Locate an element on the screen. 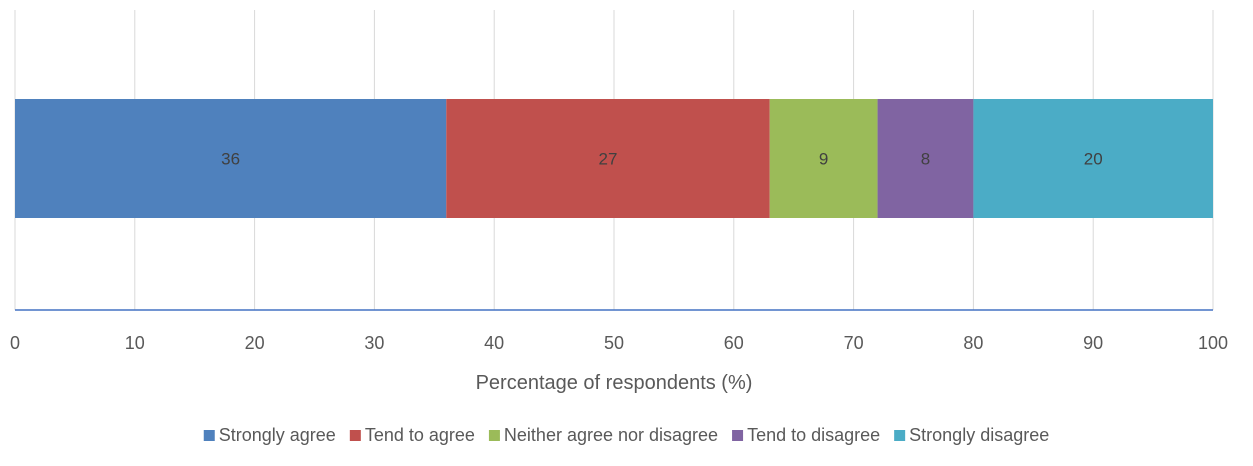 The height and width of the screenshot is (466, 1253). x-tick-label: 100 is located at coordinates (1213, 343).